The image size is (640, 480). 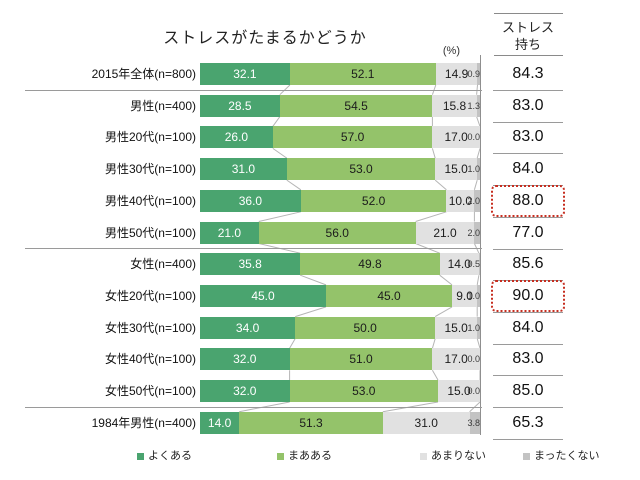 I want to click on category-label: 女性40代(n=100), so click(x=150, y=359).